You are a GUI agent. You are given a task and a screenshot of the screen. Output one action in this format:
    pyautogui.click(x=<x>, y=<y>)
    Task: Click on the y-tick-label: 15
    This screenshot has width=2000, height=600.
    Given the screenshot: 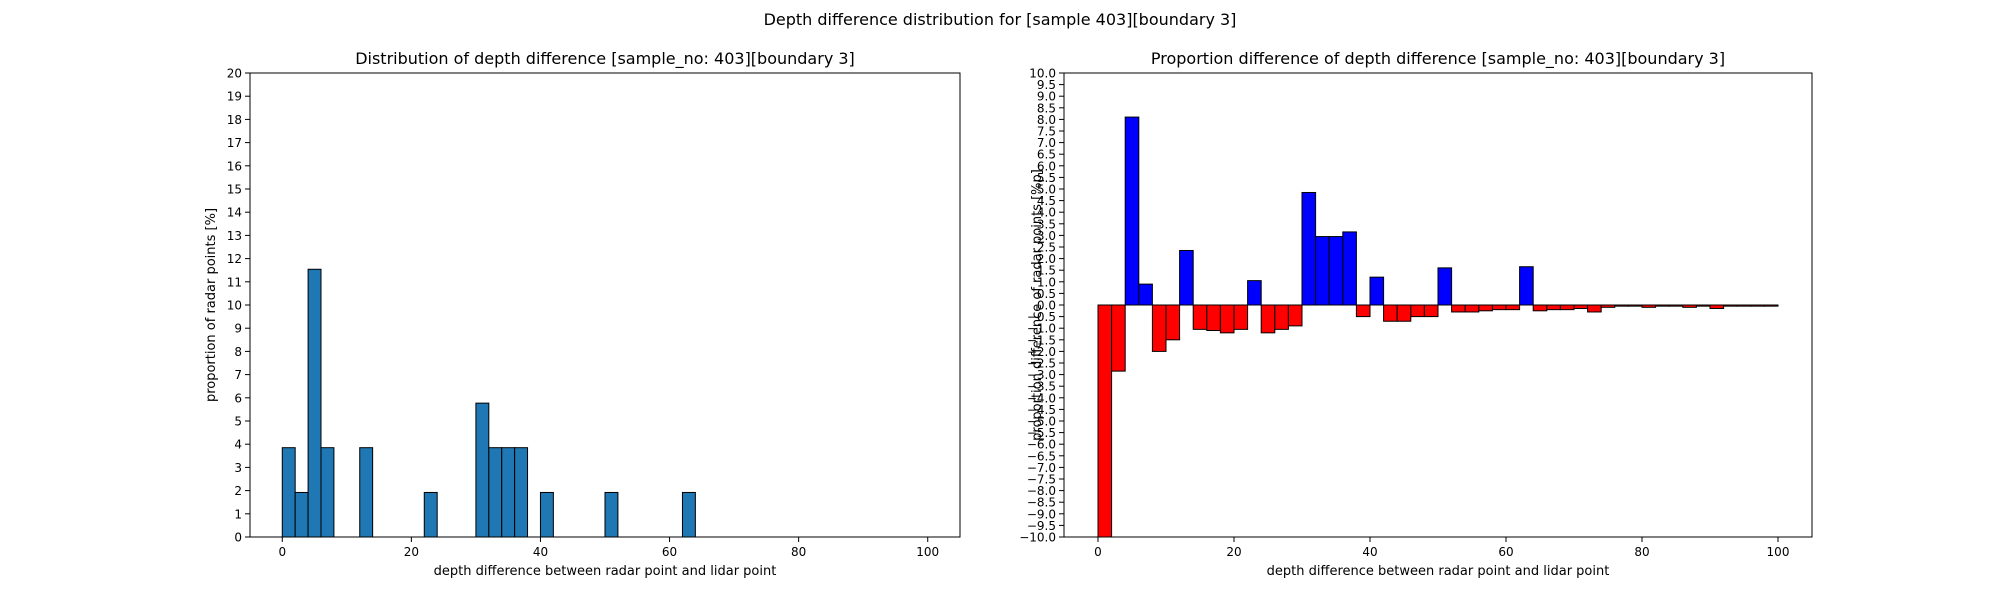 What is the action you would take?
    pyautogui.click(x=234, y=190)
    